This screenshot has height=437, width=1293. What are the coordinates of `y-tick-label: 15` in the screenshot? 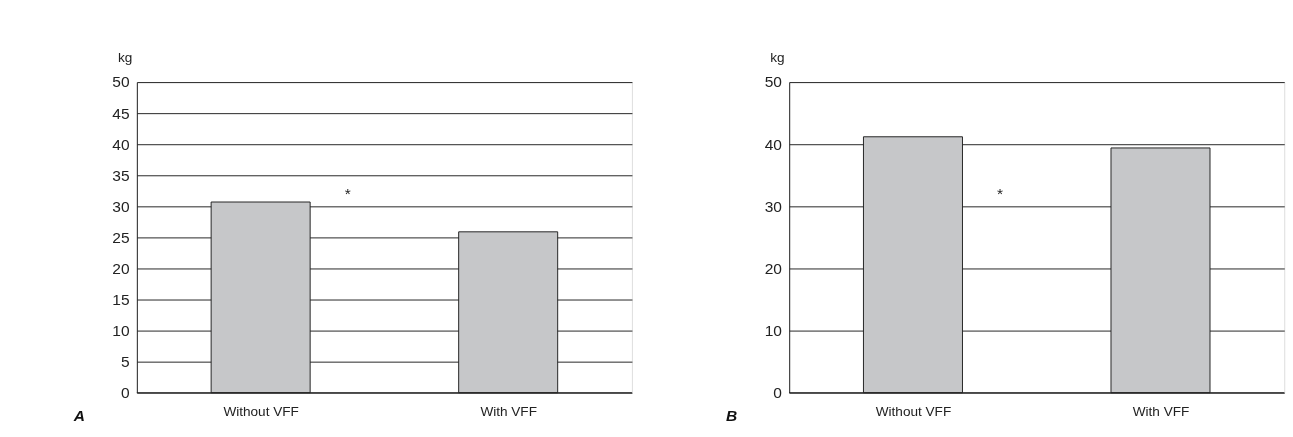 It's located at (121, 299).